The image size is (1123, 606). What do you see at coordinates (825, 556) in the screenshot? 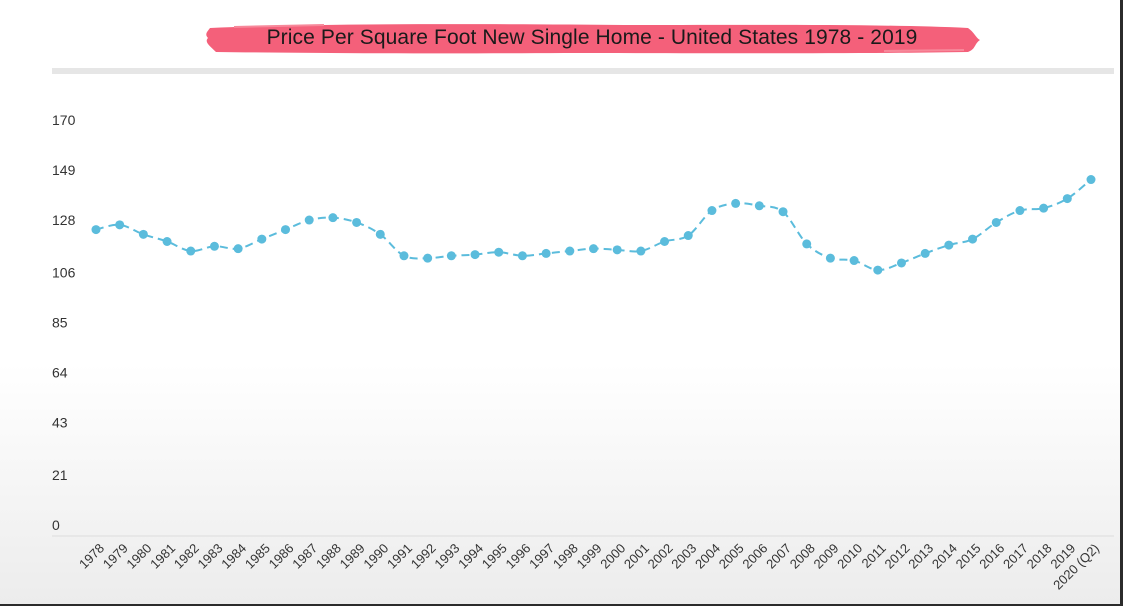
I see `x-tick-label: 2009` at bounding box center [825, 556].